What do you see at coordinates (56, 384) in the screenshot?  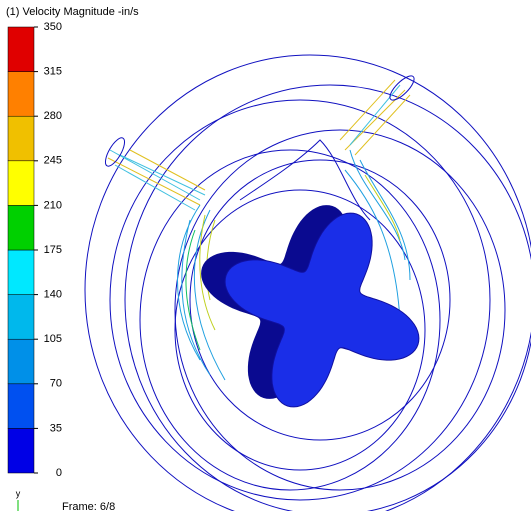 I see `legend-tick-label: 70` at bounding box center [56, 384].